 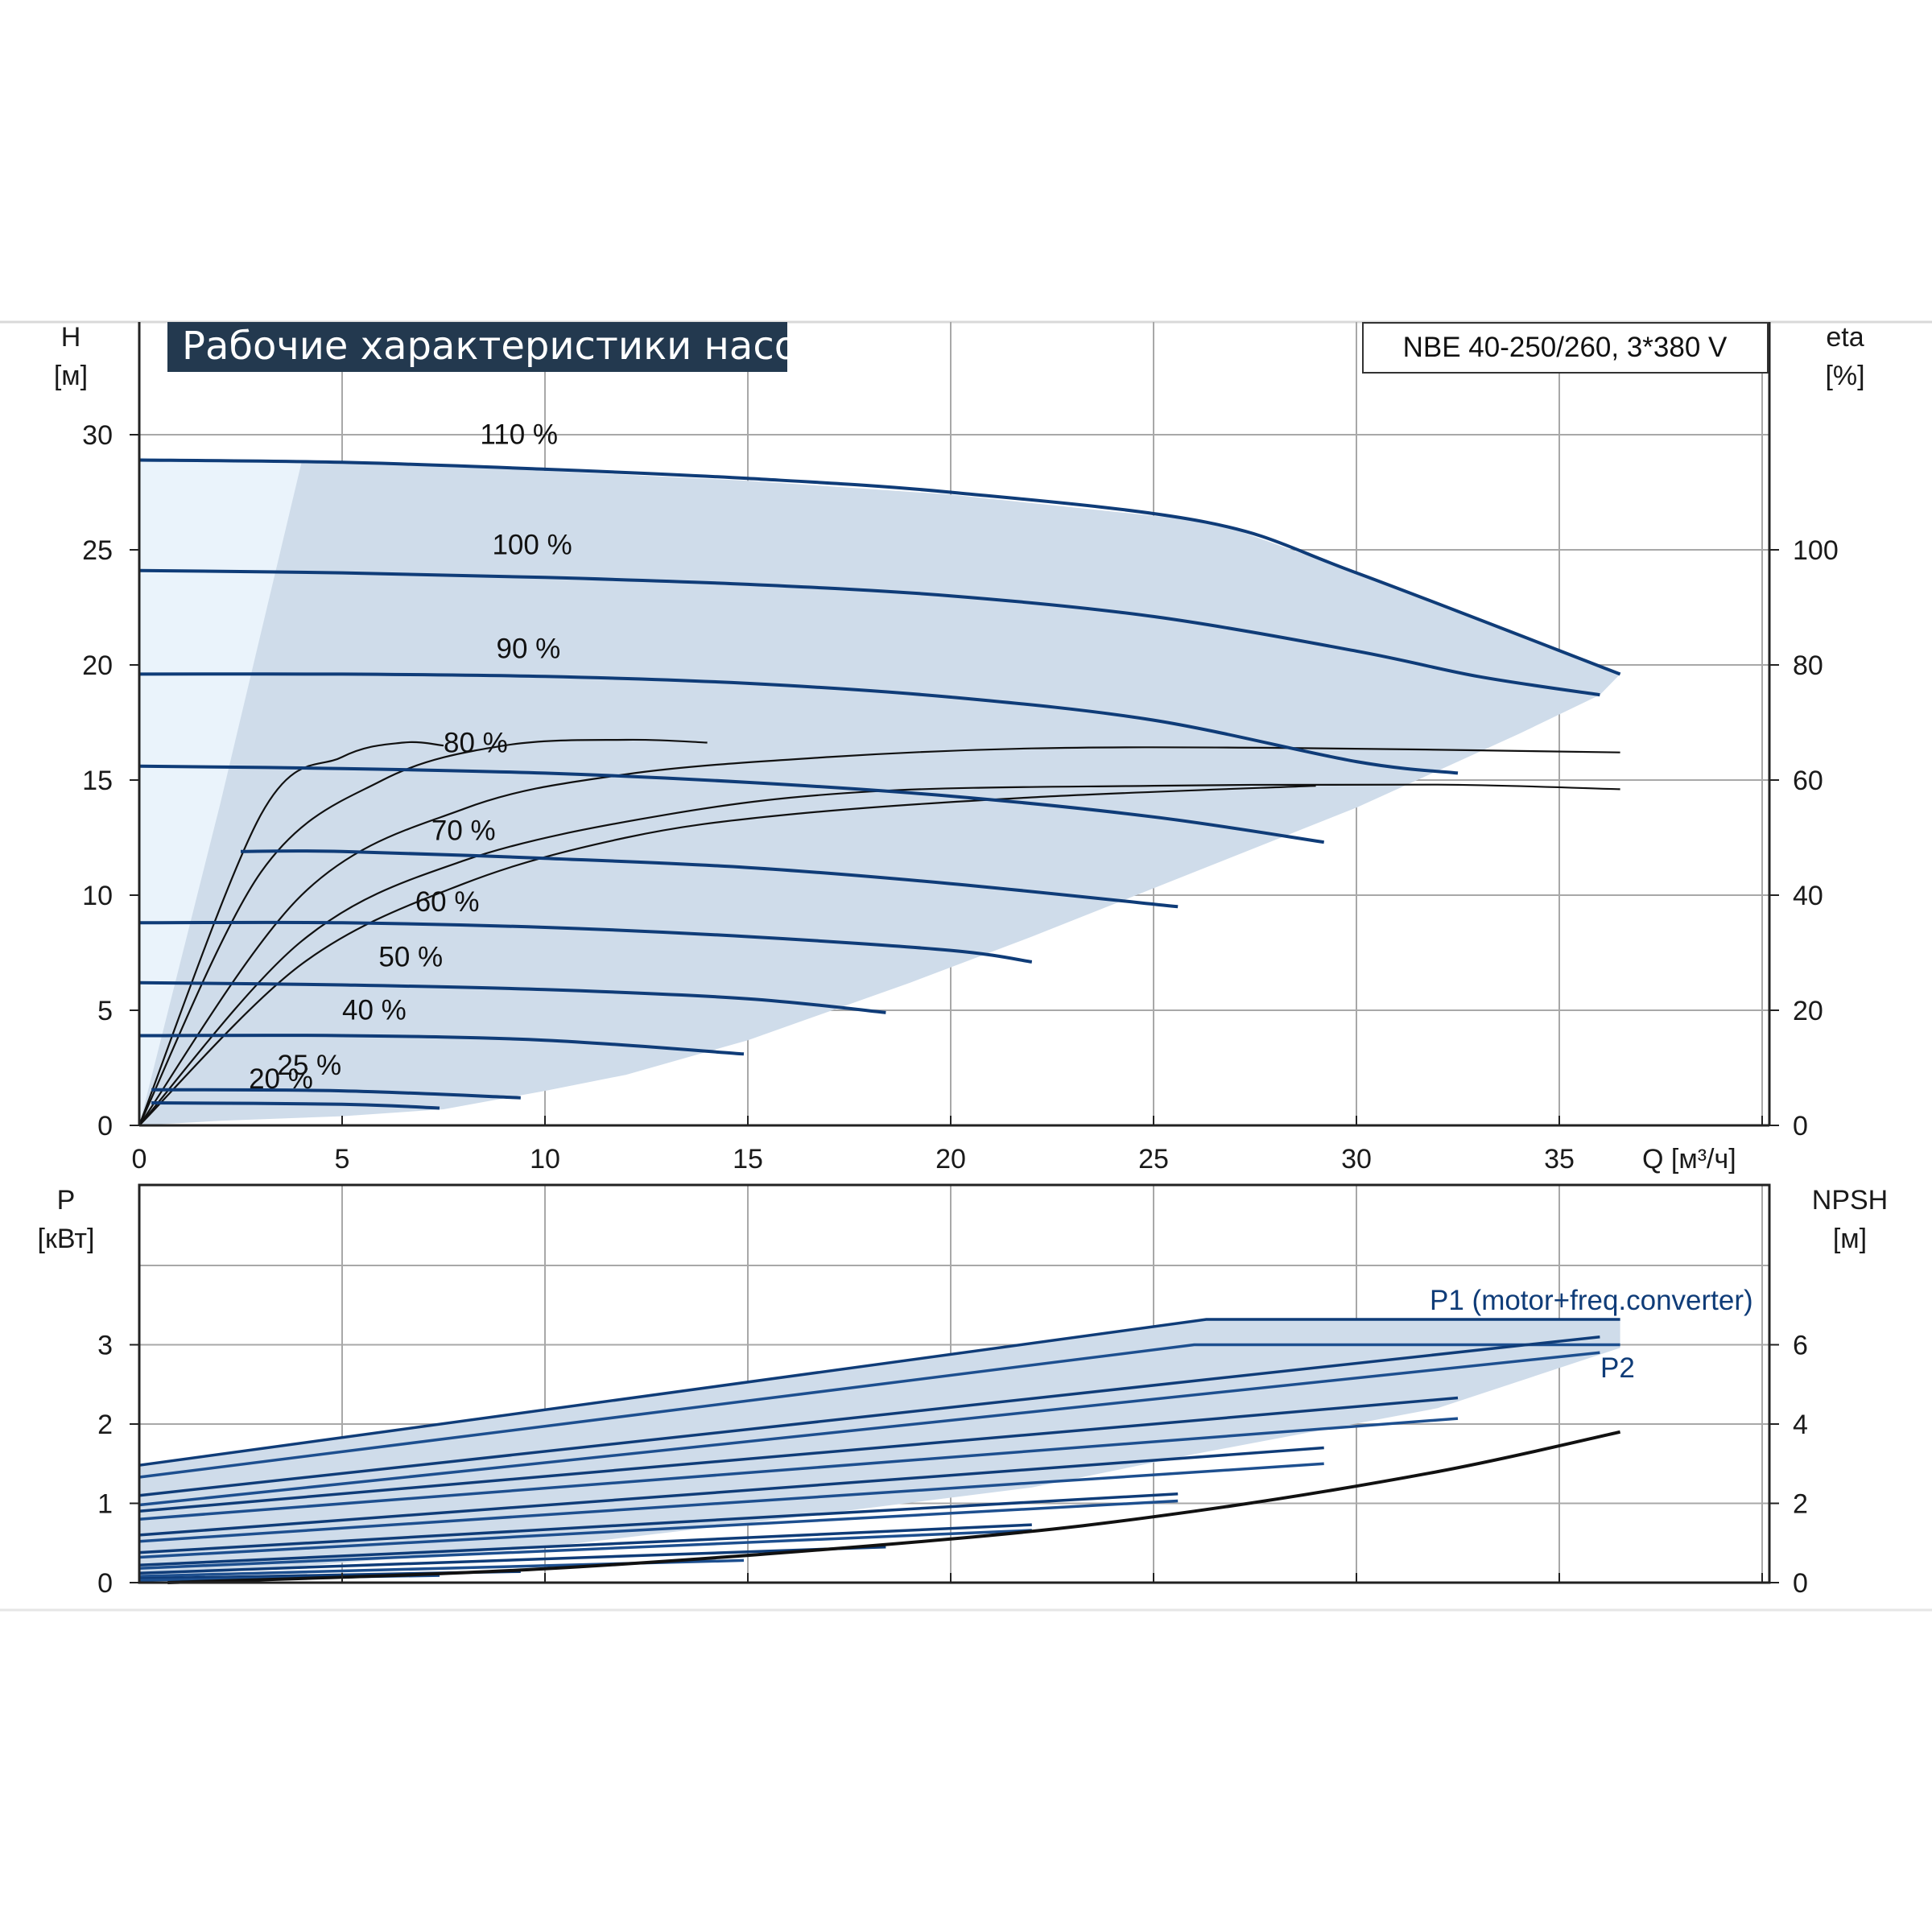 What do you see at coordinates (139, 1159) in the screenshot?
I see `x-tick-label: 0` at bounding box center [139, 1159].